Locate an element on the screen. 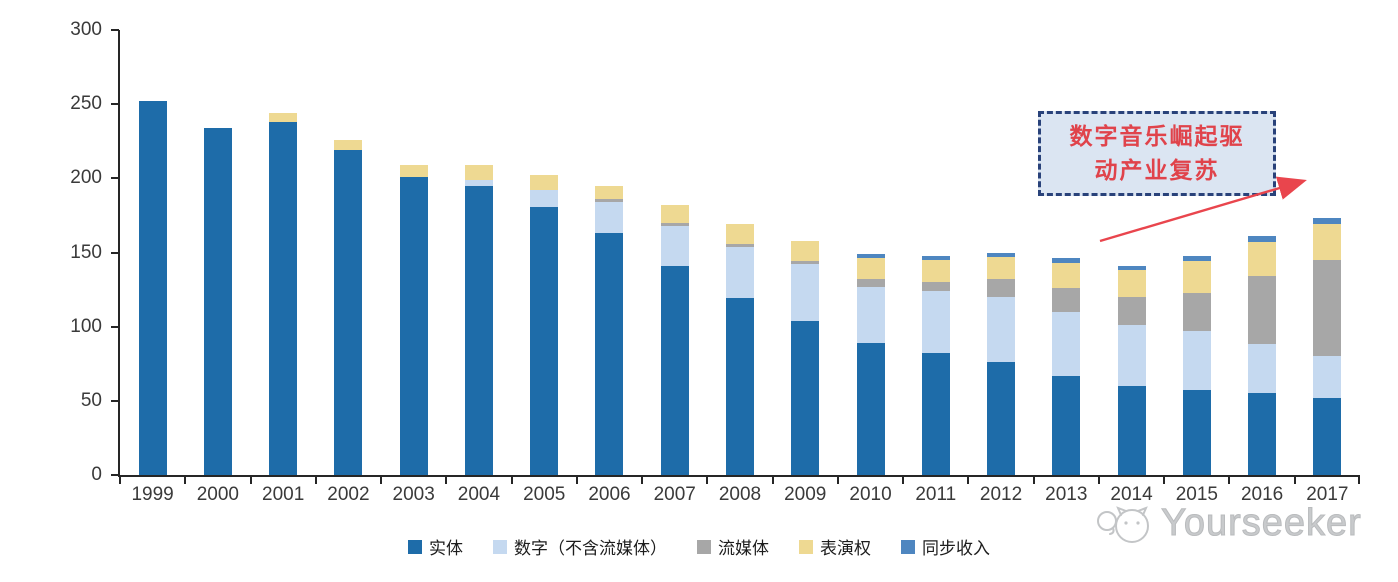 Image resolution: width=1398 pixels, height=582 pixels. x-axis-label: 2003 is located at coordinates (413, 494).